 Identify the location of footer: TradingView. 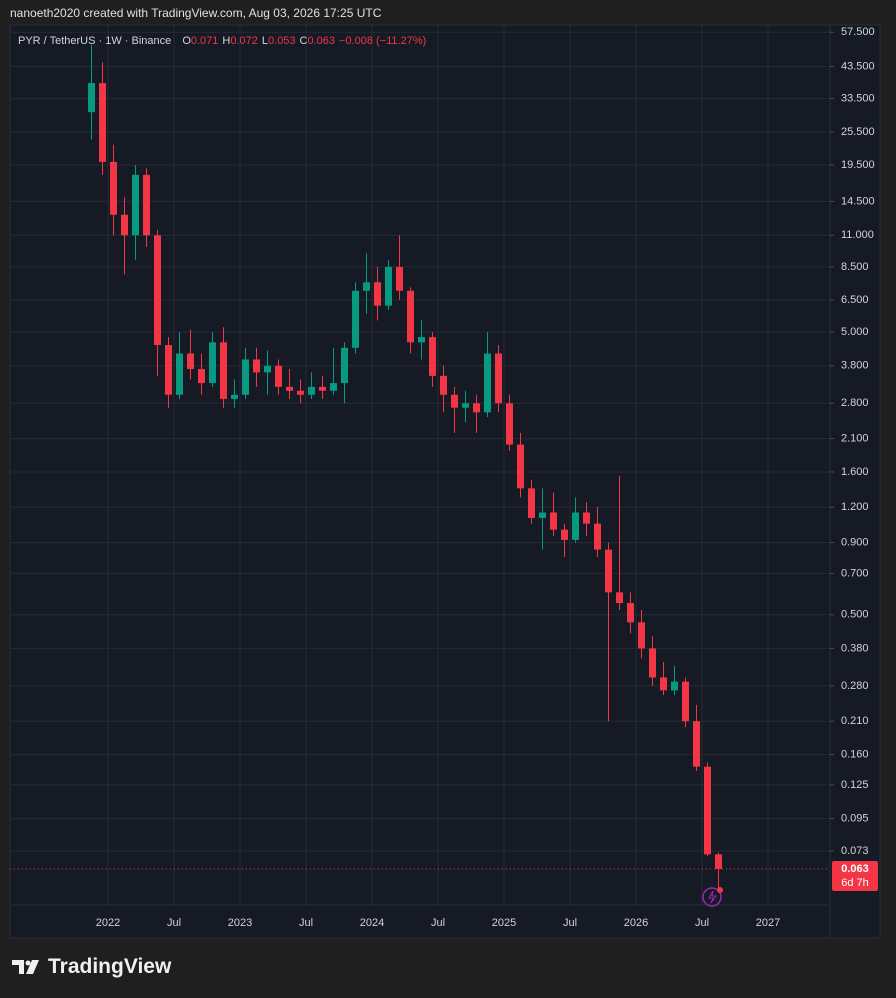
(91, 967).